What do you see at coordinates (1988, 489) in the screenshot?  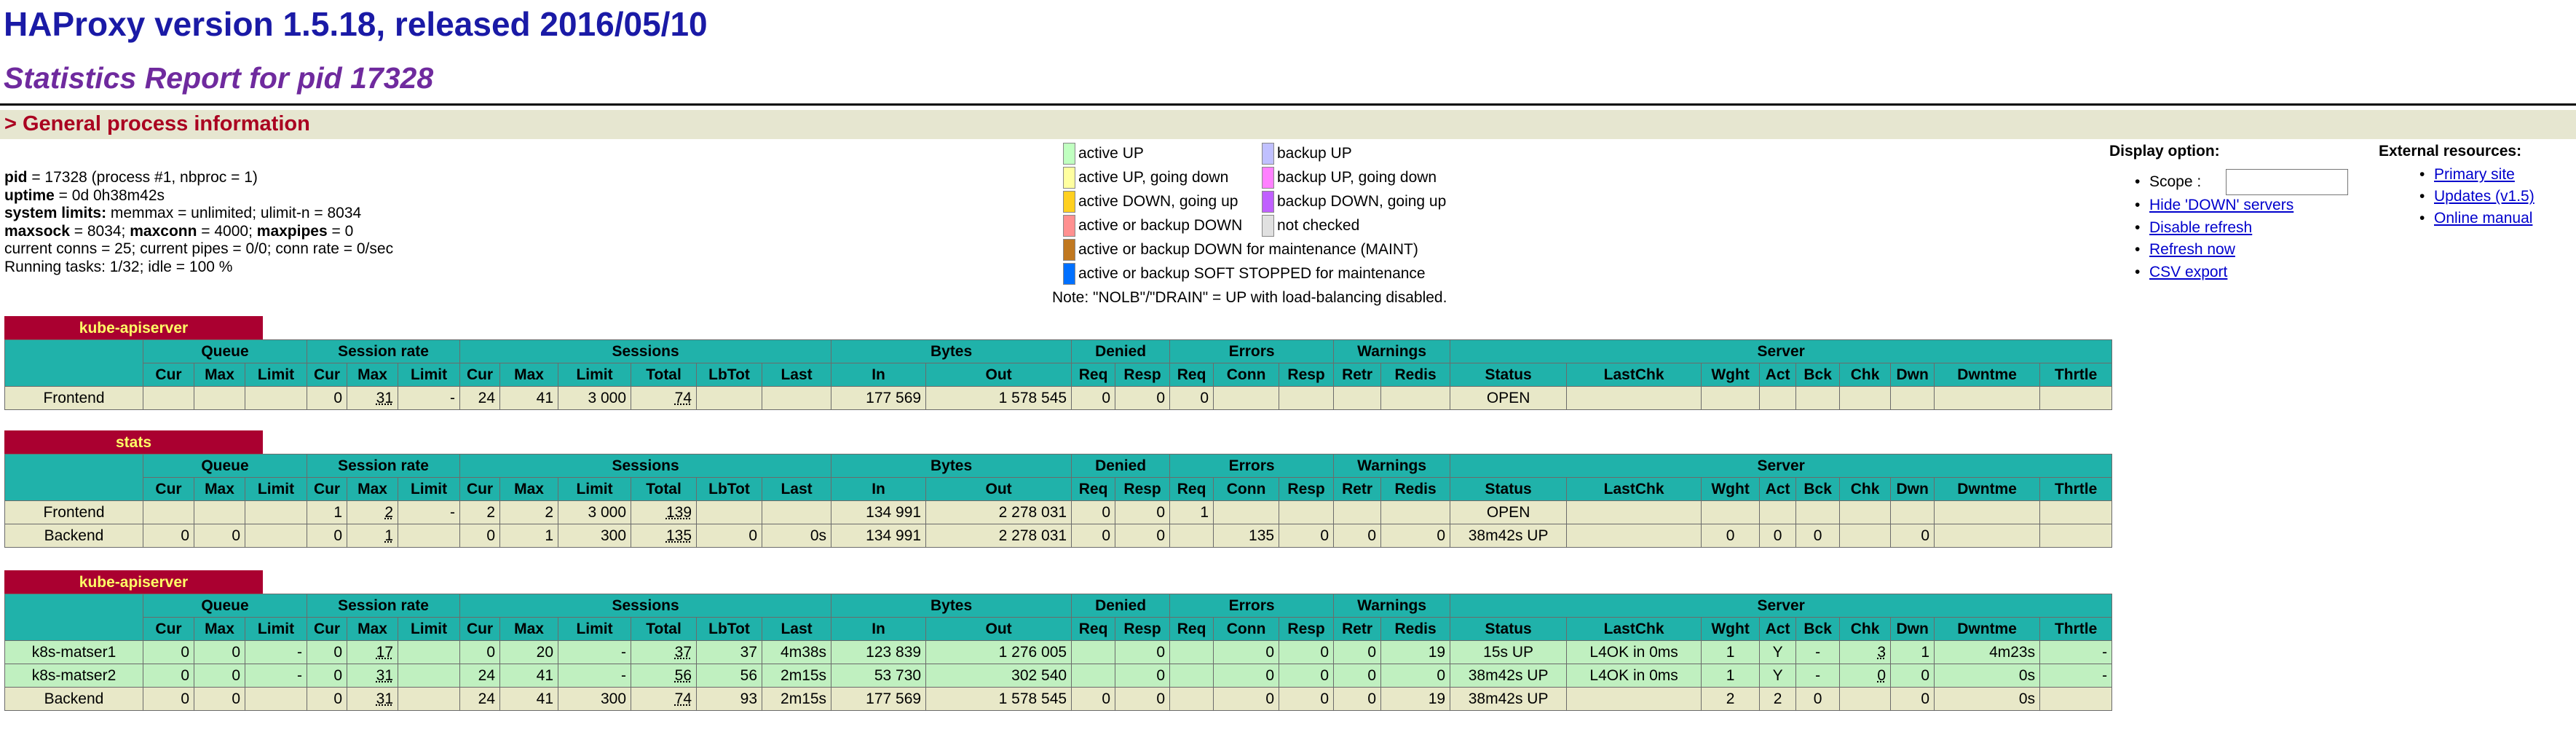 I see `column-label: Dwntme` at bounding box center [1988, 489].